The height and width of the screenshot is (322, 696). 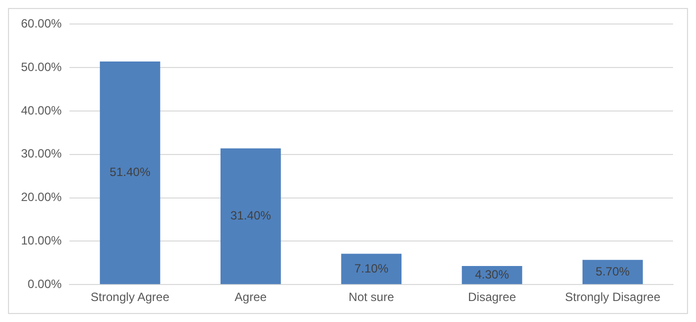 What do you see at coordinates (492, 274) in the screenshot?
I see `data-label: 4.30%` at bounding box center [492, 274].